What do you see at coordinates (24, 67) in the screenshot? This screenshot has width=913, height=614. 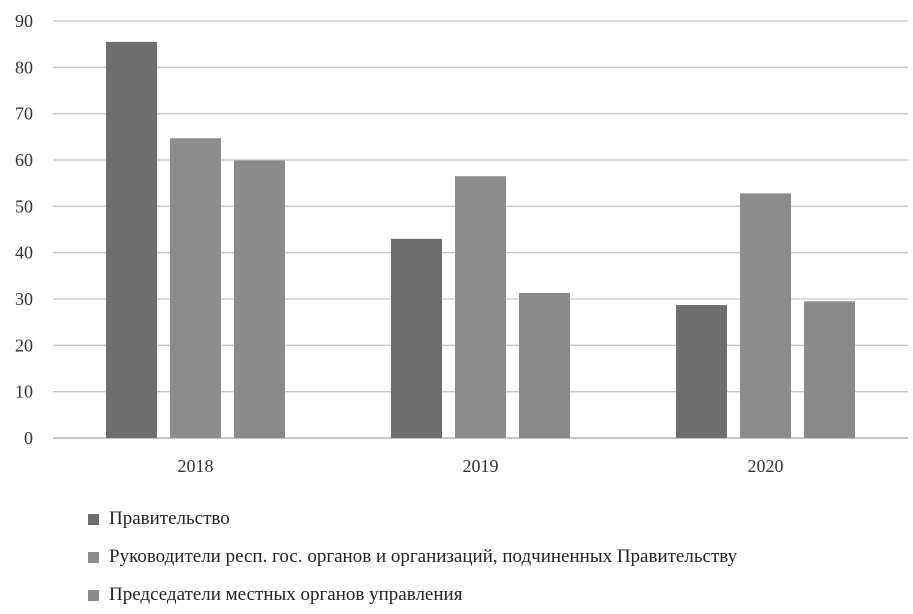 I see `y-tick-label: 80` at bounding box center [24, 67].